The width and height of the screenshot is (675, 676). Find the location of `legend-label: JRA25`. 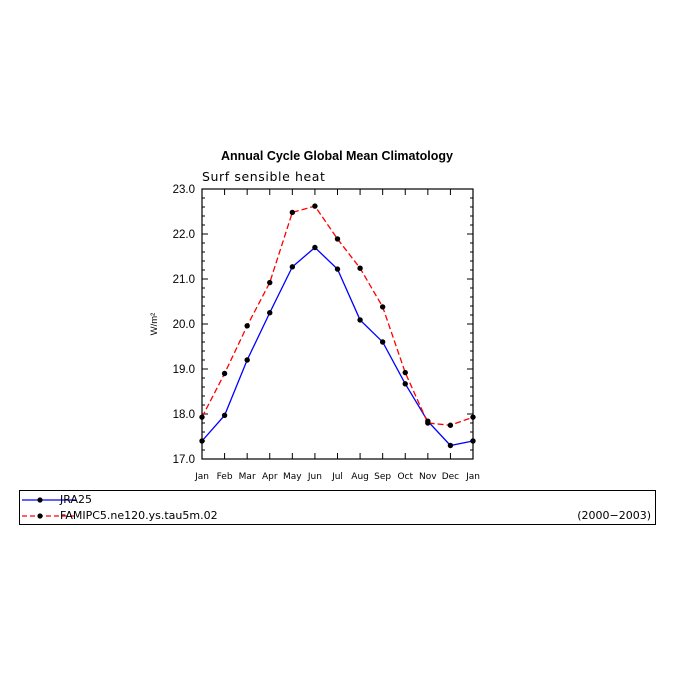

legend-label: JRA25 is located at coordinates (76, 499).